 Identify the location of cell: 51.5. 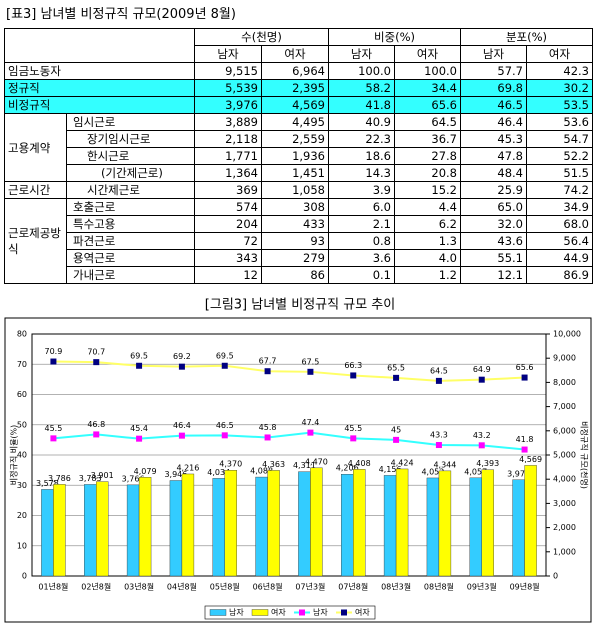
(559, 173).